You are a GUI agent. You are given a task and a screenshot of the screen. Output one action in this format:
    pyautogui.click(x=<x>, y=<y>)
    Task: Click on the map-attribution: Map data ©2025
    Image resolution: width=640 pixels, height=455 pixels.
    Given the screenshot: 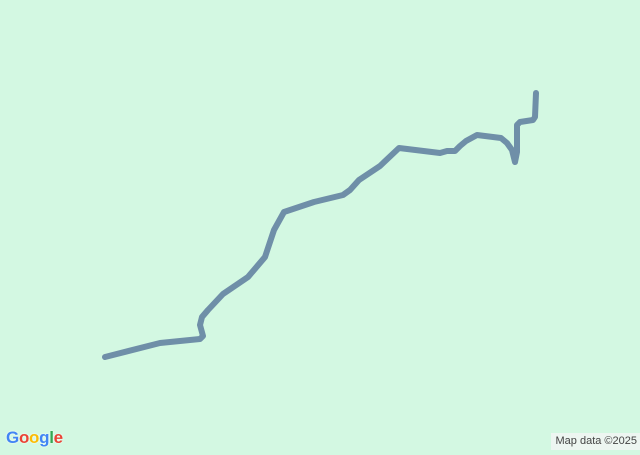 What is the action you would take?
    pyautogui.click(x=595, y=441)
    